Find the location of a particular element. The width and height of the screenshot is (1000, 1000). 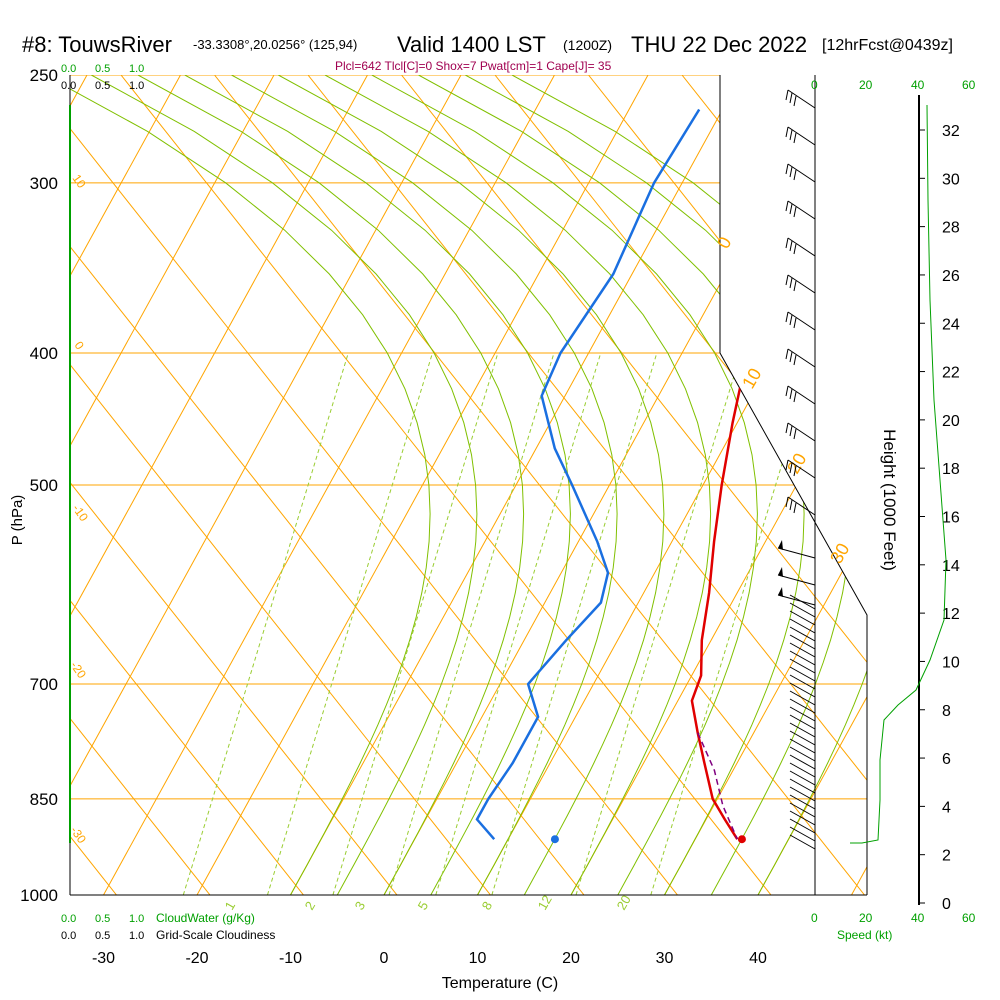

speed-bottom-tick: 40 is located at coordinates (918, 918).